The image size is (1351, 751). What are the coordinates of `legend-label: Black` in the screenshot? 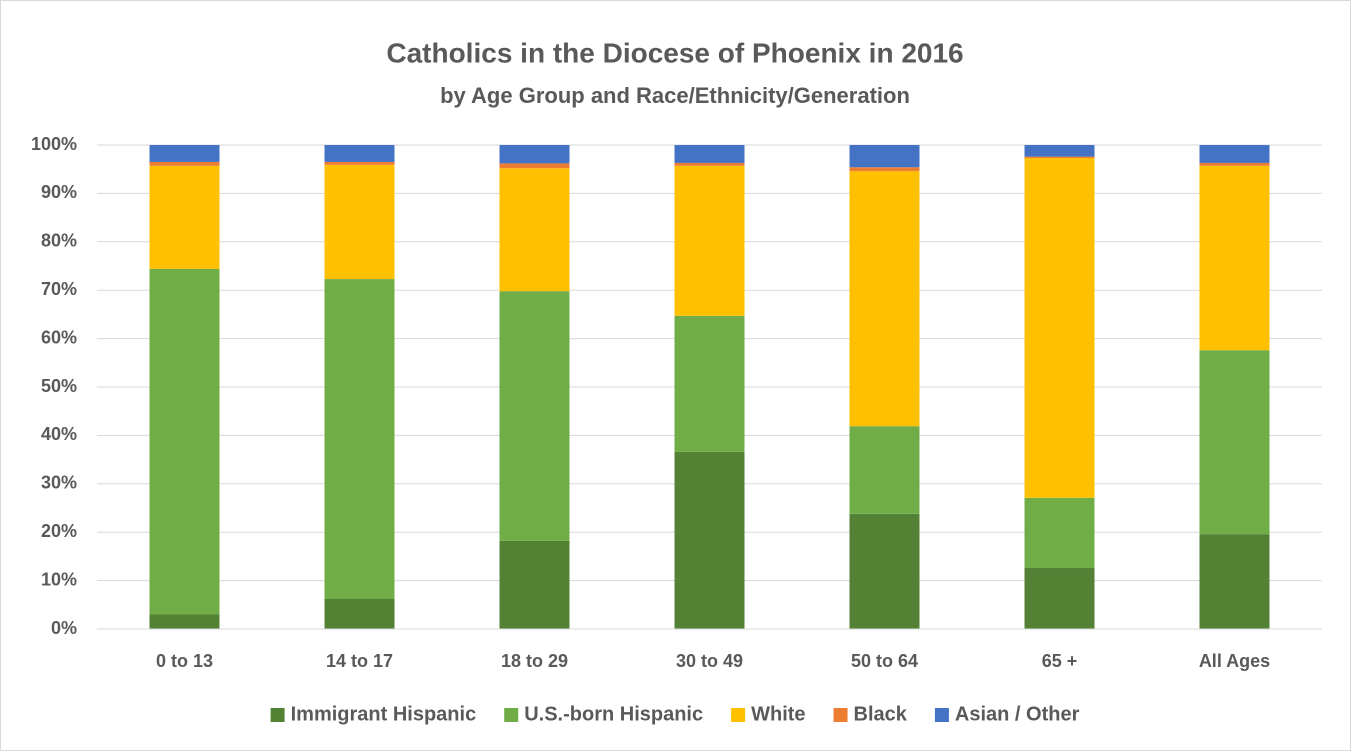 It's located at (881, 714).